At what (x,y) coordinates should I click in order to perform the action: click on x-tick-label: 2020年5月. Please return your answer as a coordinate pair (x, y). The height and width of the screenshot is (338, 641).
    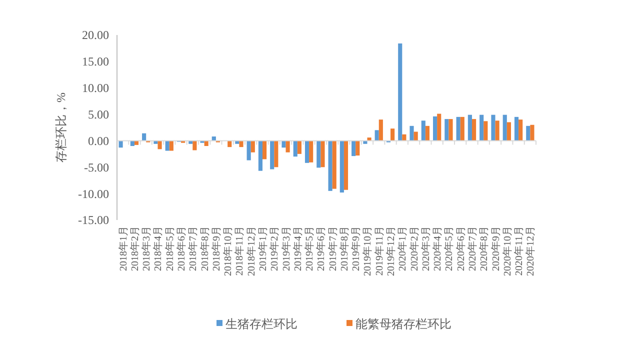
    Looking at the image, I should click on (449, 248).